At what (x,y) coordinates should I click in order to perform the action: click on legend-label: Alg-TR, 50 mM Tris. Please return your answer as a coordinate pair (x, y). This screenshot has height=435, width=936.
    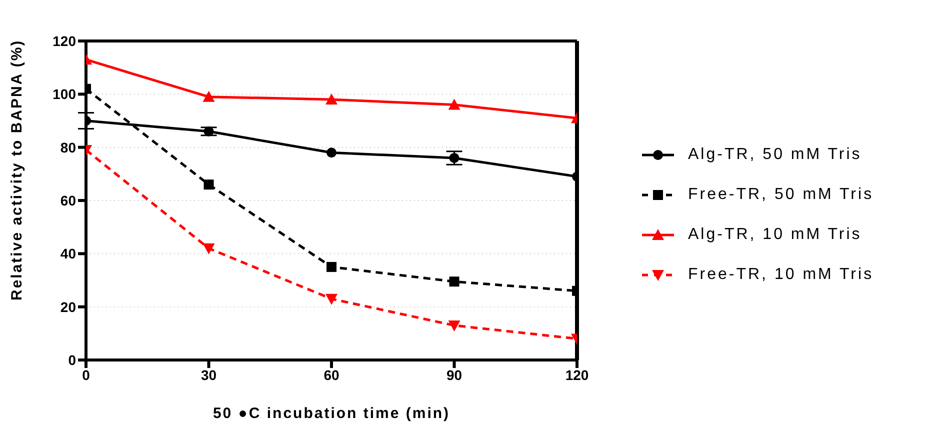
    Looking at the image, I should click on (775, 155).